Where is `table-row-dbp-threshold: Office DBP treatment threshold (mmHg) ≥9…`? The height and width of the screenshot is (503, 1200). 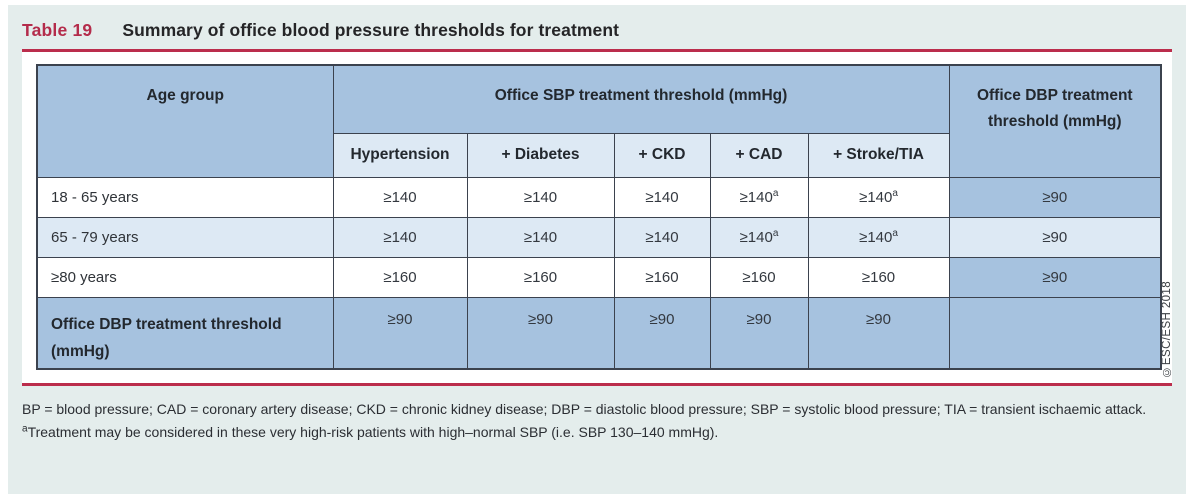
table-row-dbp-threshold: Office DBP treatment threshold (mmHg) ≥9… is located at coordinates (599, 333).